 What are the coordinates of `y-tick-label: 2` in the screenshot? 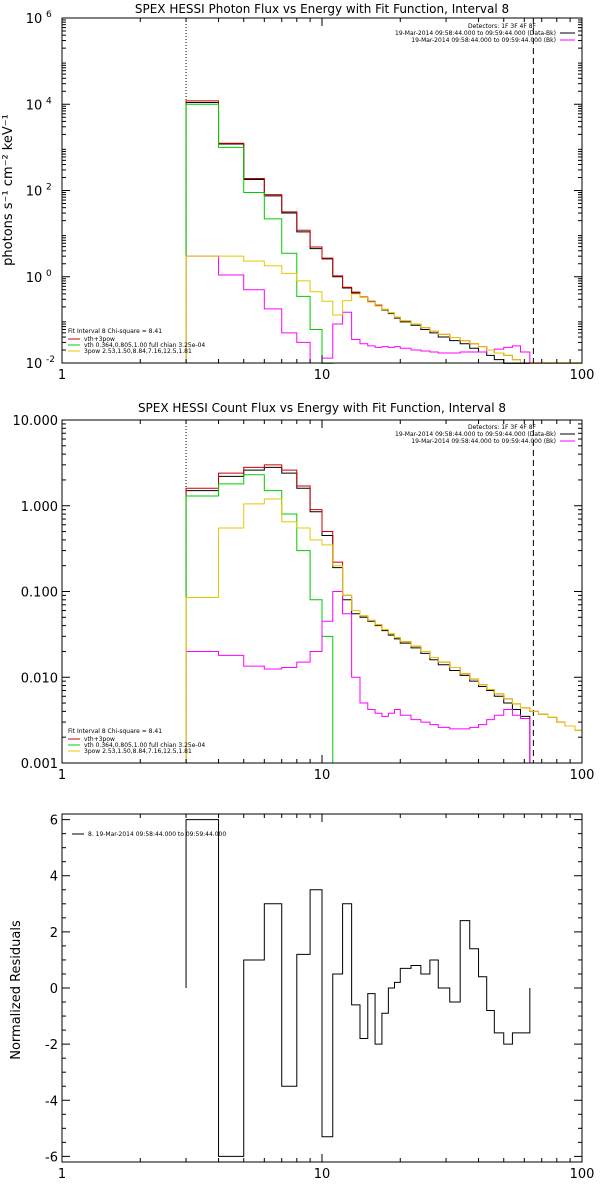 It's located at (54, 933).